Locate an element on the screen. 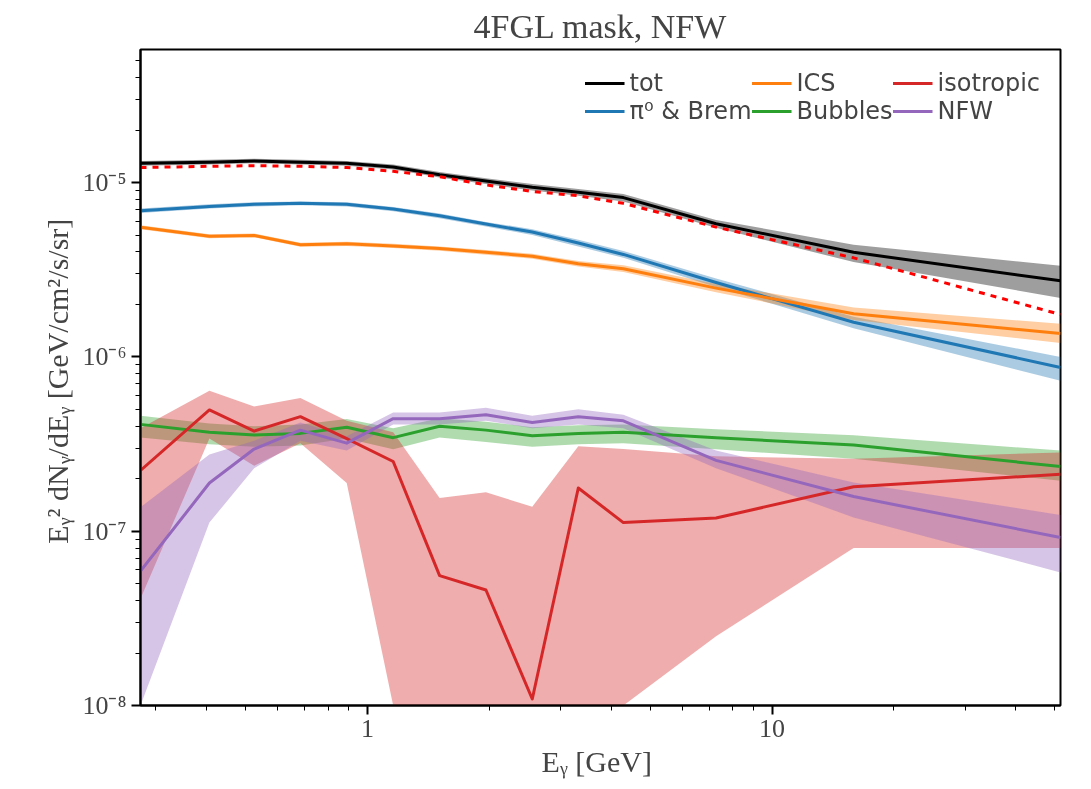  chart-title: 4FGL mask, NFW is located at coordinates (600, 26).